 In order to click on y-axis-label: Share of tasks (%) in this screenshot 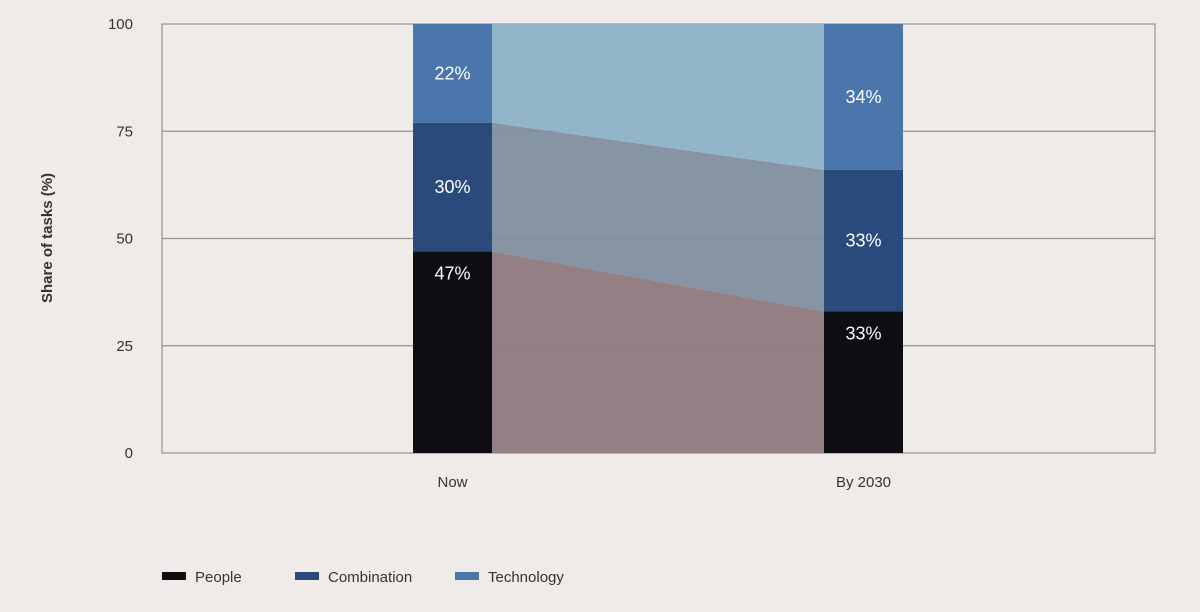, I will do `click(47, 238)`.